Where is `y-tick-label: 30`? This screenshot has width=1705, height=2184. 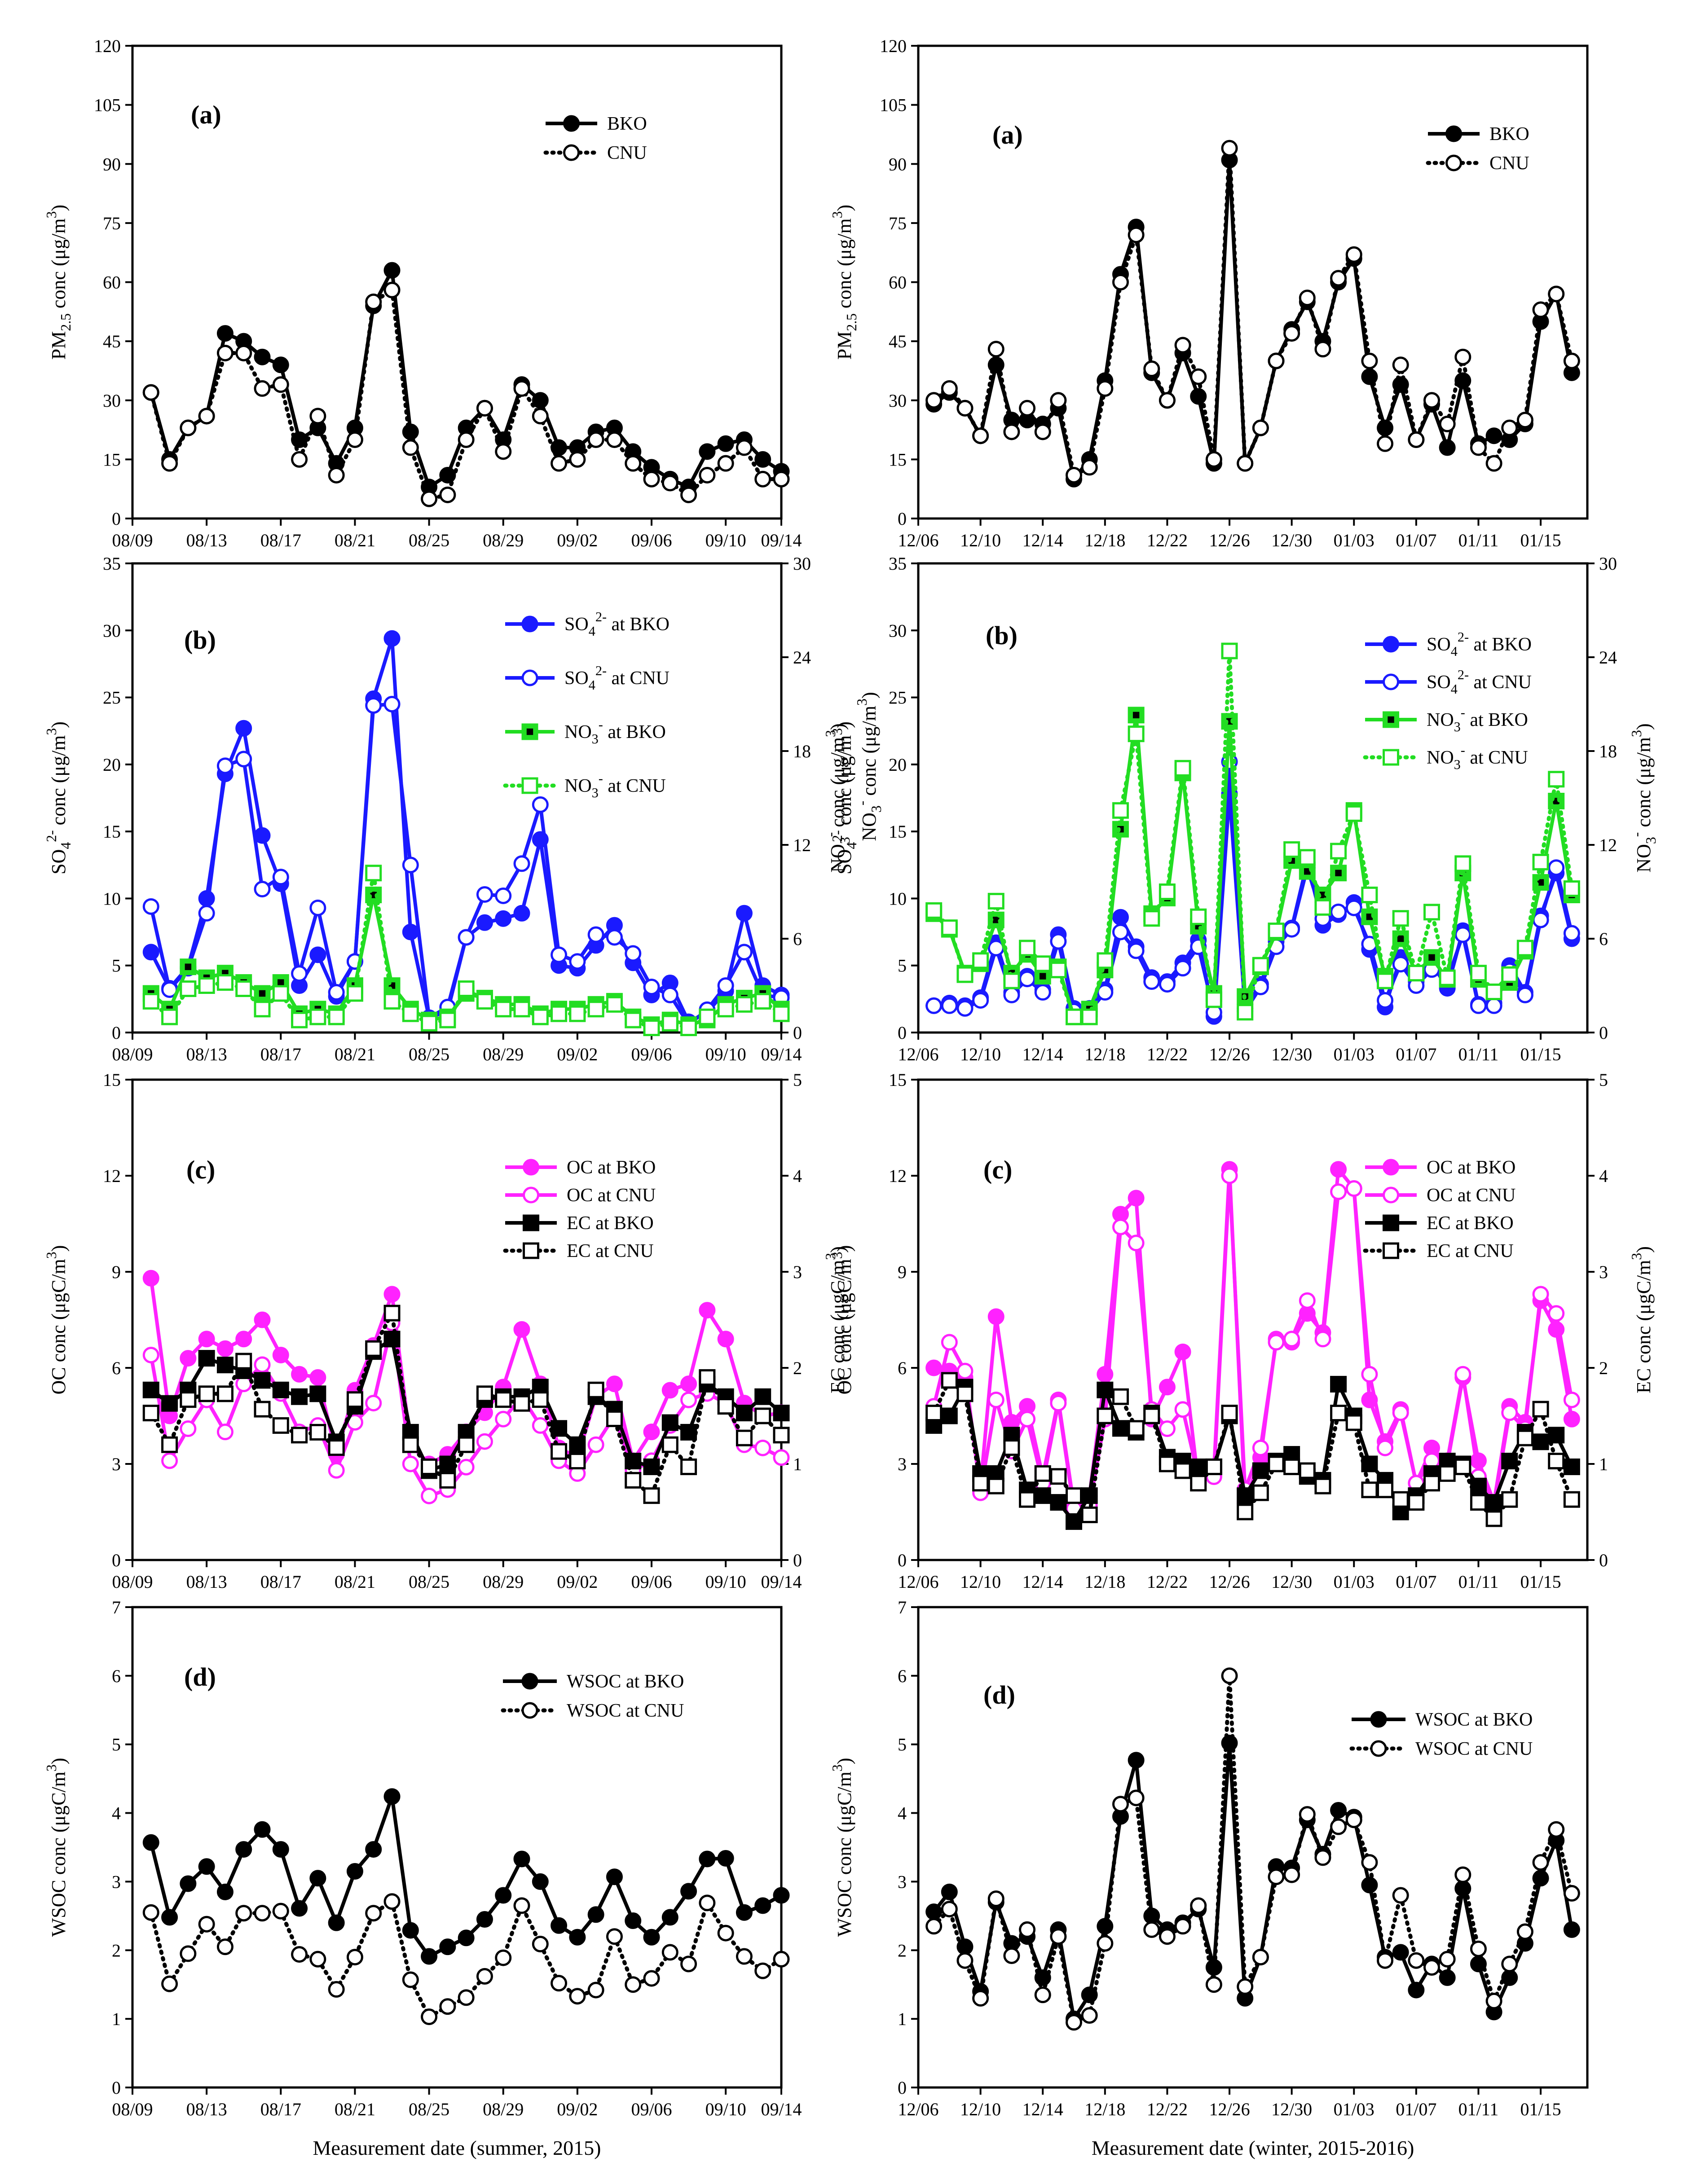
y-tick-label: 30 is located at coordinates (898, 401).